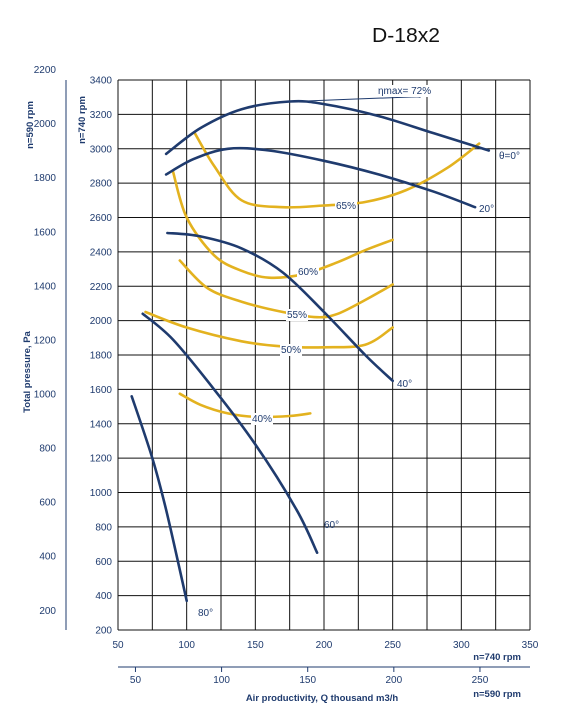  What do you see at coordinates (497, 694) in the screenshot?
I see `rpm590-x-axis-label: n=590 rpm` at bounding box center [497, 694].